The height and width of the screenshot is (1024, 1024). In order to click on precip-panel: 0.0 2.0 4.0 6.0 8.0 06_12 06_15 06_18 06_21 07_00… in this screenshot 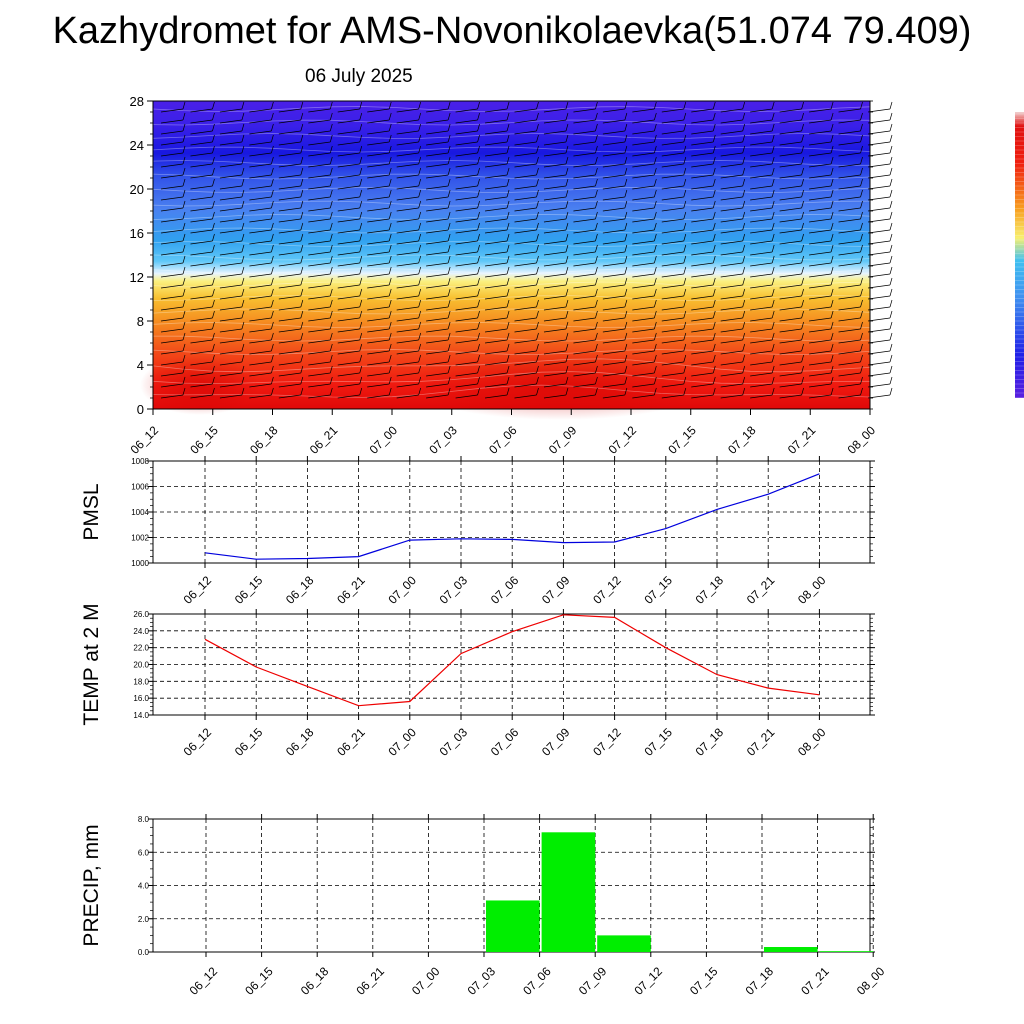, I will do `click(484, 906)`.